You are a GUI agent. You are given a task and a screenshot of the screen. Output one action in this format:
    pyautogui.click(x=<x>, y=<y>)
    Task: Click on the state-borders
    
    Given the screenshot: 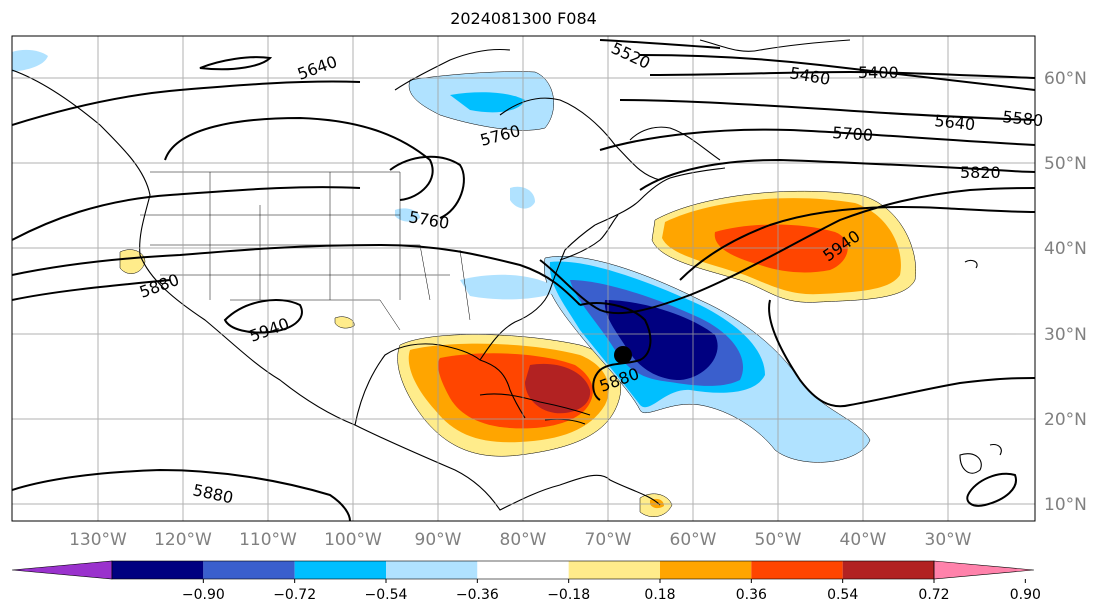 What is the action you would take?
    pyautogui.click(x=305, y=251)
    